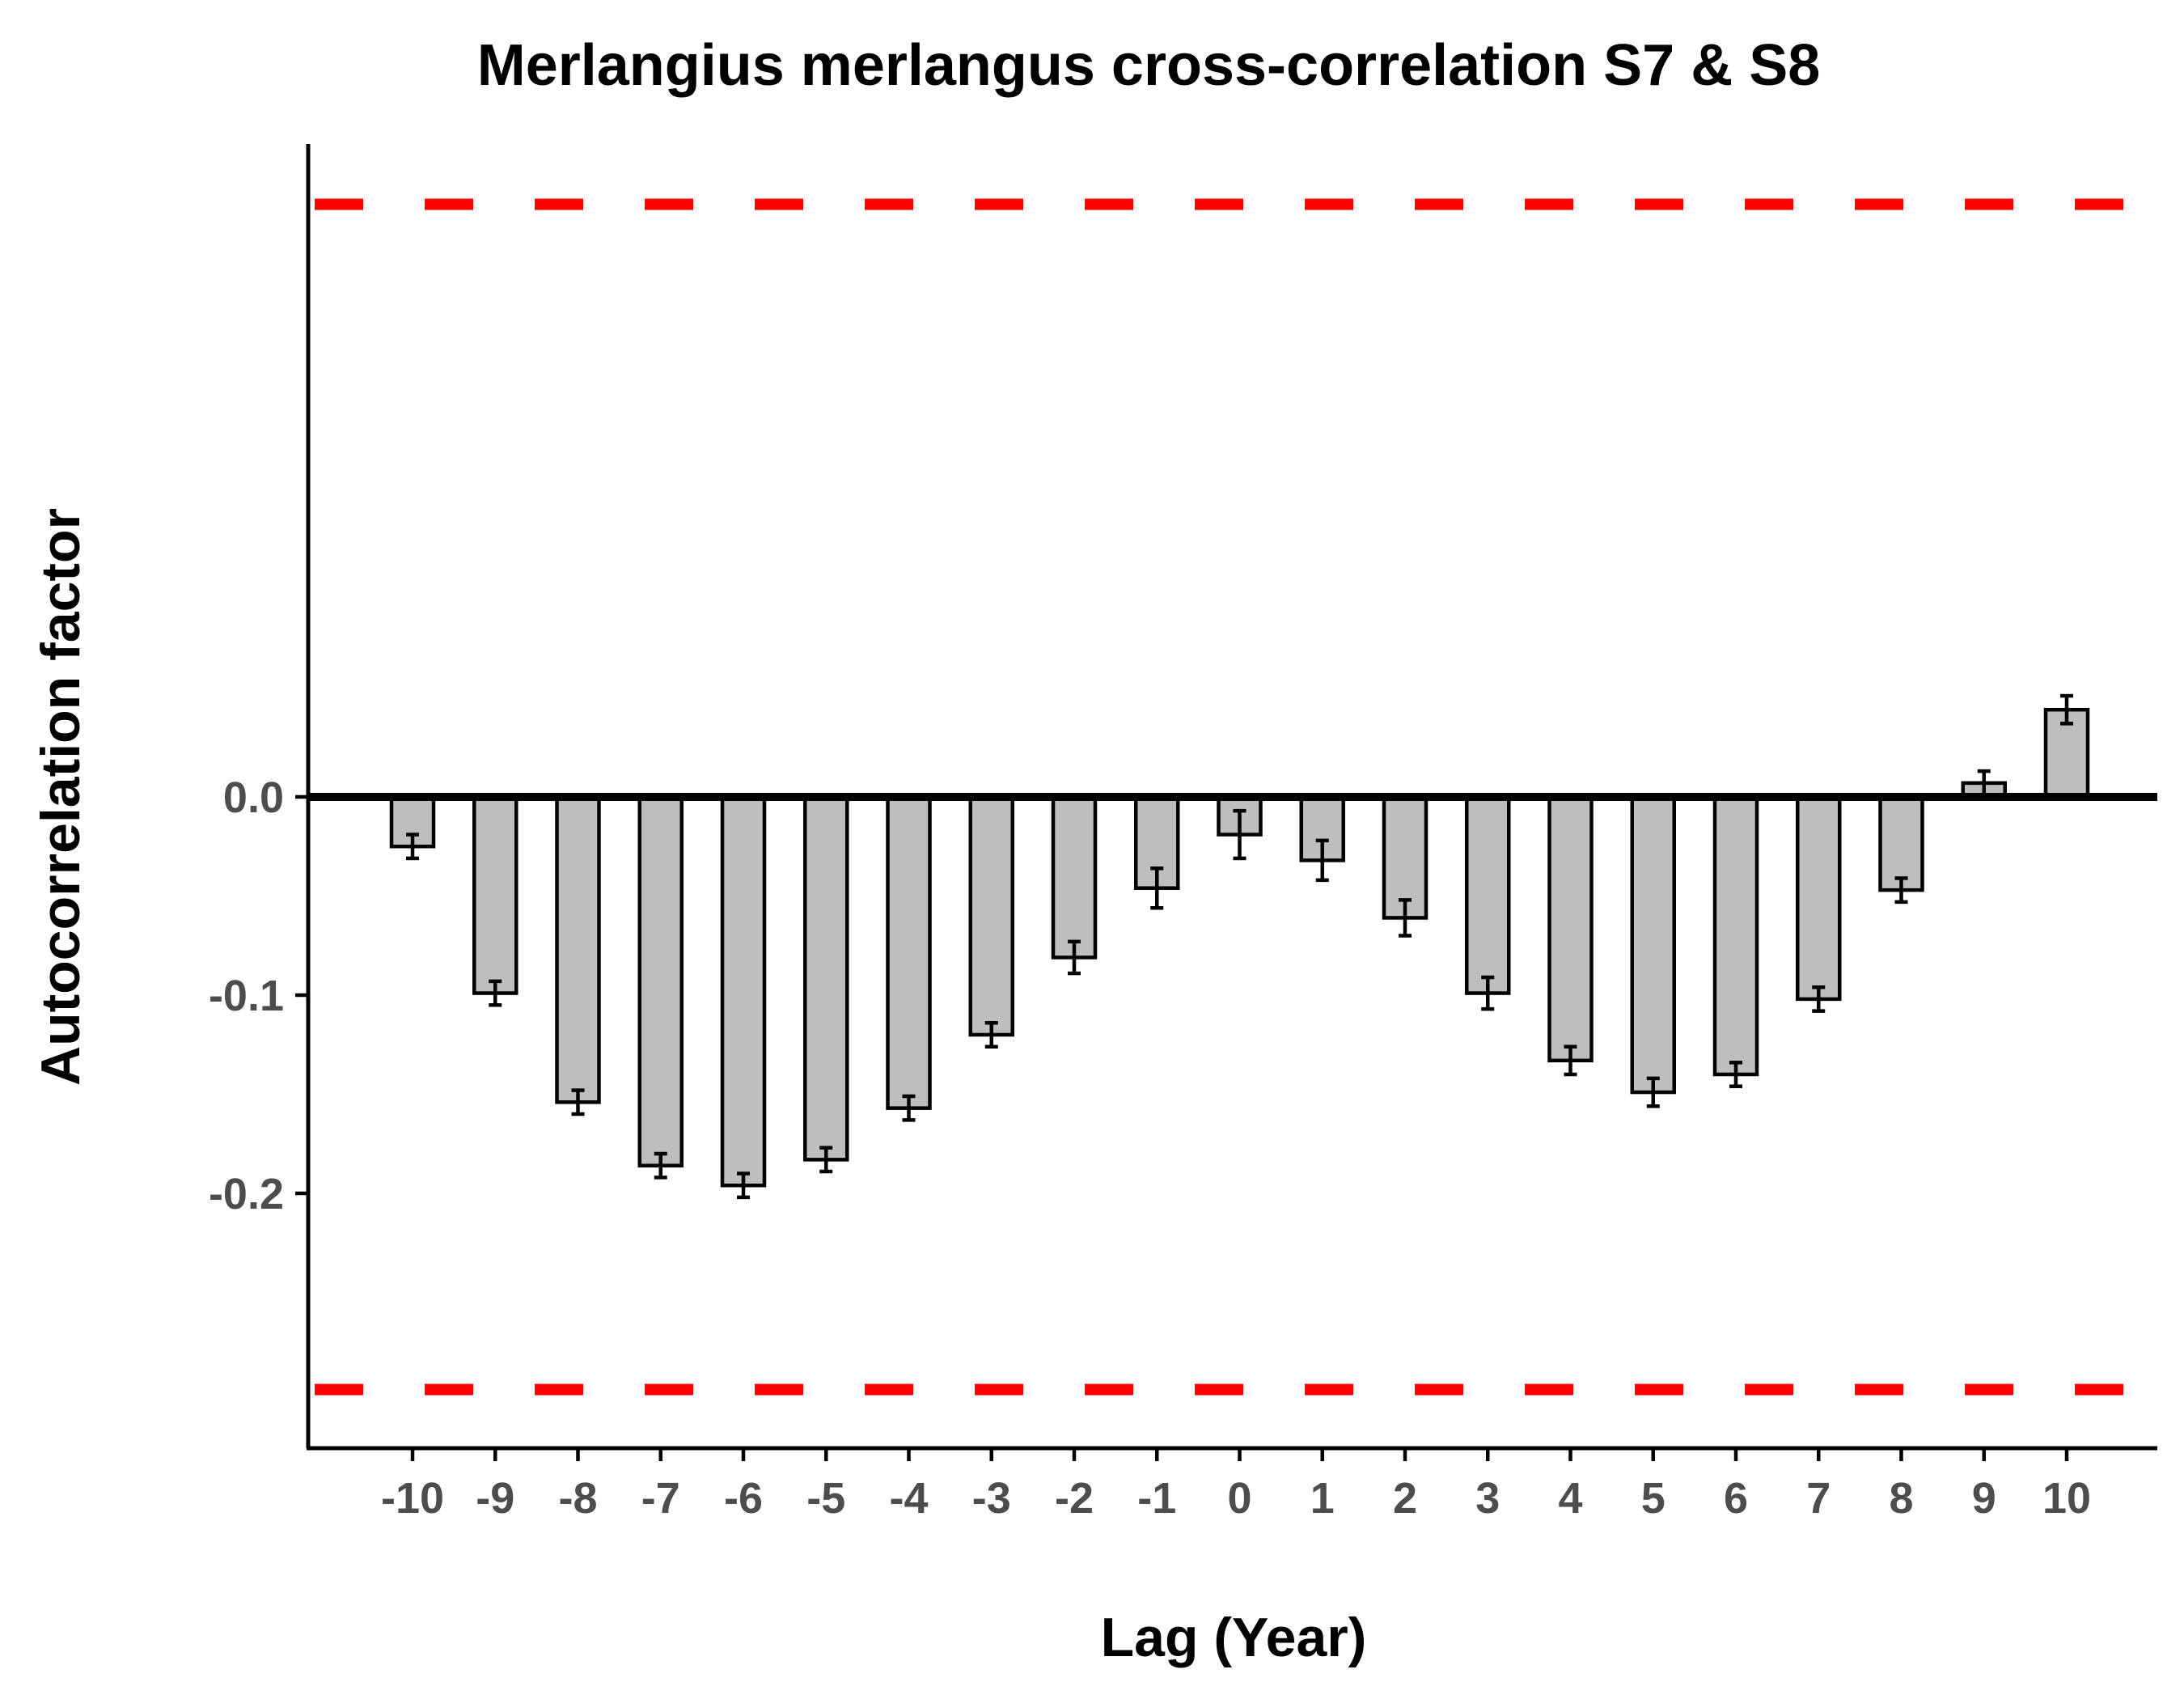 Image resolution: width=2184 pixels, height=1699 pixels. I want to click on x-tick-label: -1, so click(1157, 1498).